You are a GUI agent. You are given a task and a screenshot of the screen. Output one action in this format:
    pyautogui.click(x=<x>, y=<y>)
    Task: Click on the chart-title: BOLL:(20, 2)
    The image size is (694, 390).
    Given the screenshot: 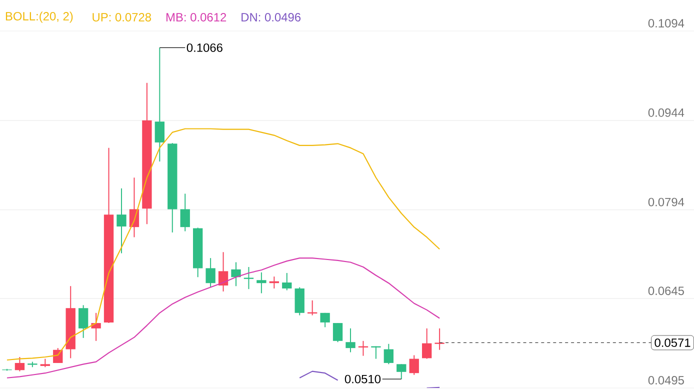 What is the action you would take?
    pyautogui.click(x=39, y=17)
    